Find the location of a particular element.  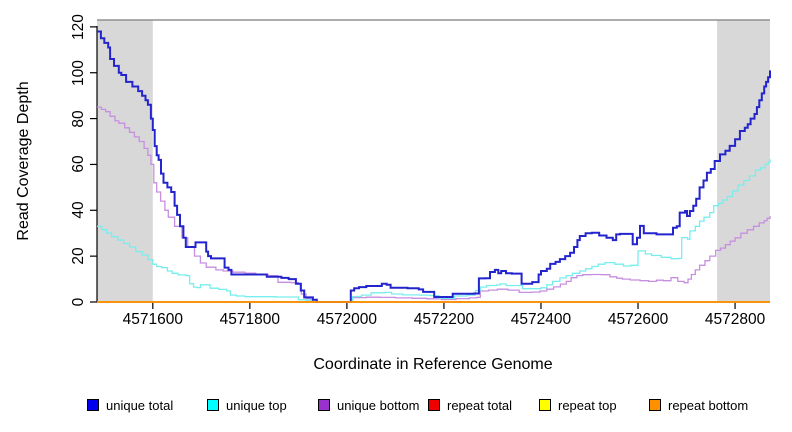

x-tick-label: 4571600 is located at coordinates (152, 319).